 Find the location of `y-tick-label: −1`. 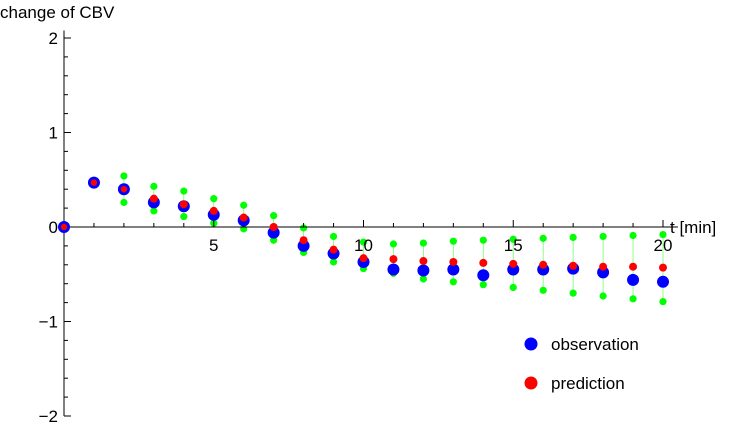

y-tick-label: −1 is located at coordinates (48, 322).